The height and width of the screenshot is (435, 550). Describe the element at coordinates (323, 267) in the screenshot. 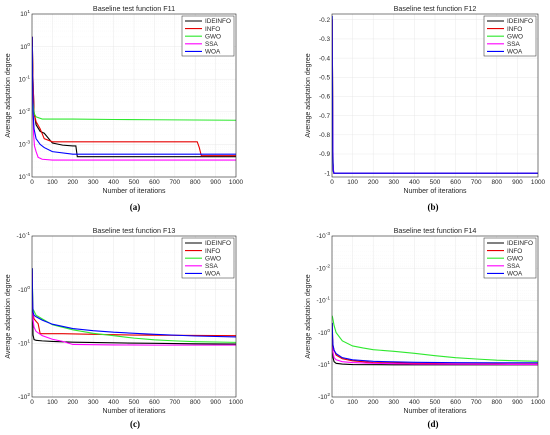

I see `y-tick-label: -10-2` at that location.